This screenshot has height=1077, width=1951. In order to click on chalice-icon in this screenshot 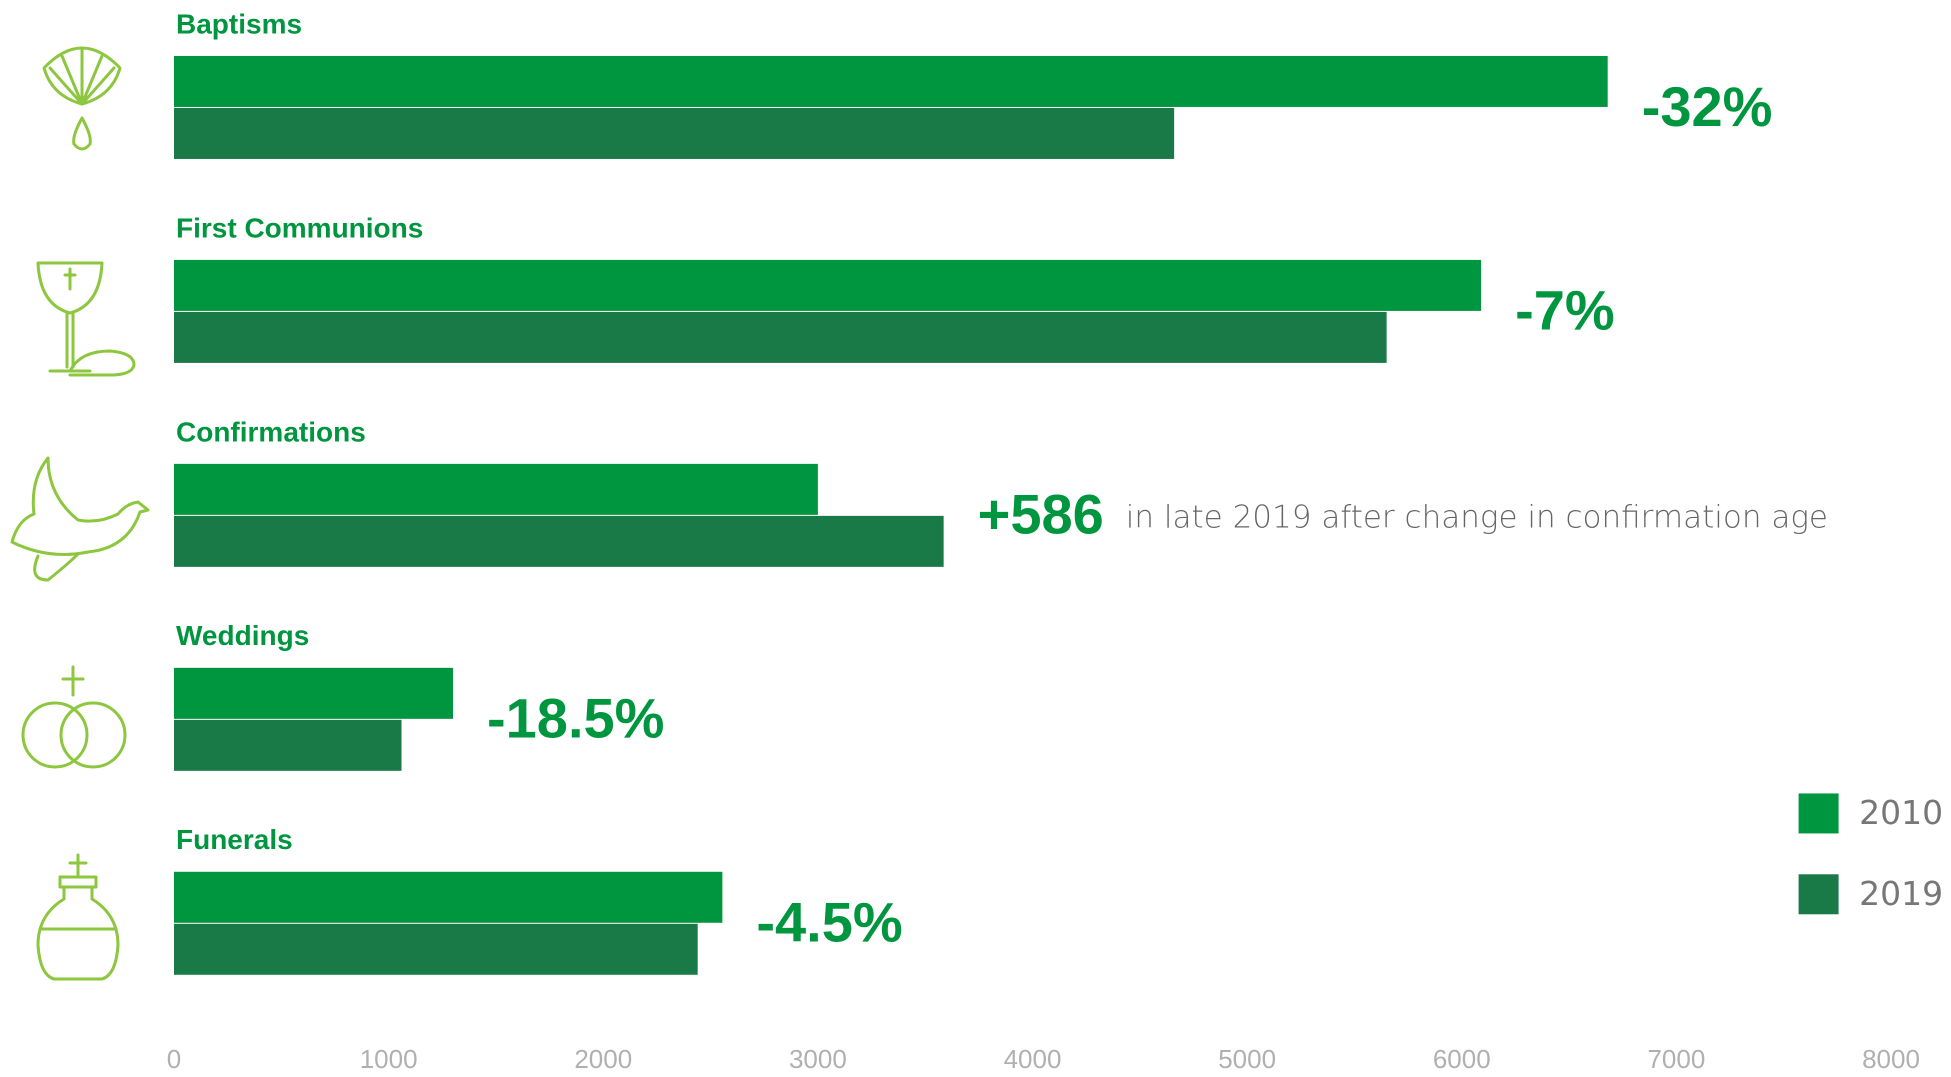, I will do `click(86, 319)`.